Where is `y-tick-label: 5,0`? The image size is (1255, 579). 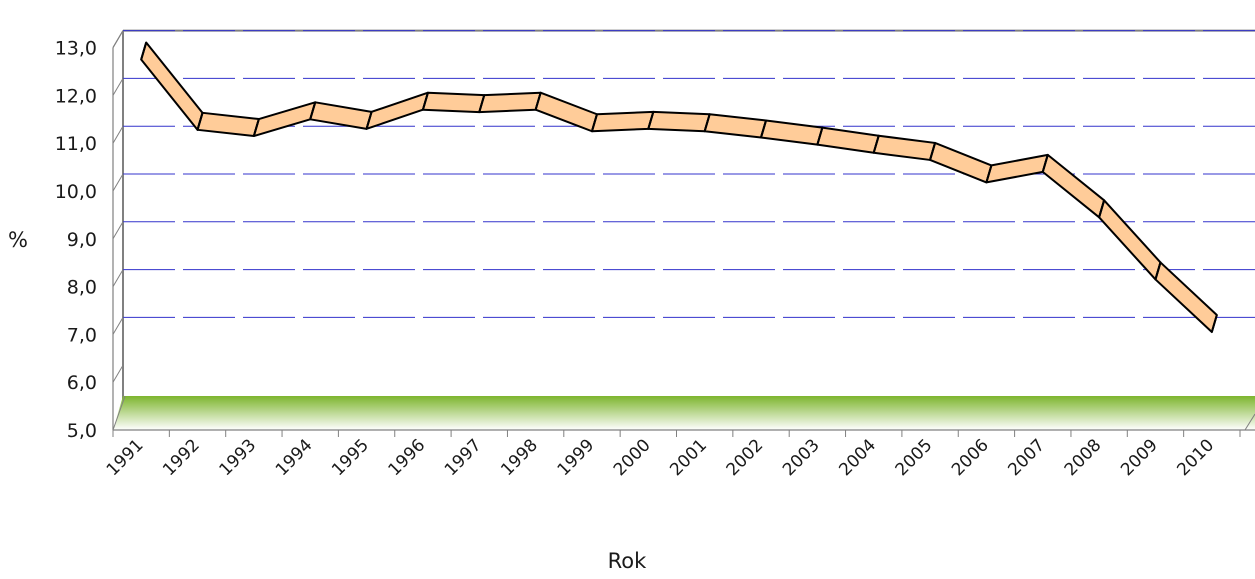 y-tick-label: 5,0 is located at coordinates (82, 431).